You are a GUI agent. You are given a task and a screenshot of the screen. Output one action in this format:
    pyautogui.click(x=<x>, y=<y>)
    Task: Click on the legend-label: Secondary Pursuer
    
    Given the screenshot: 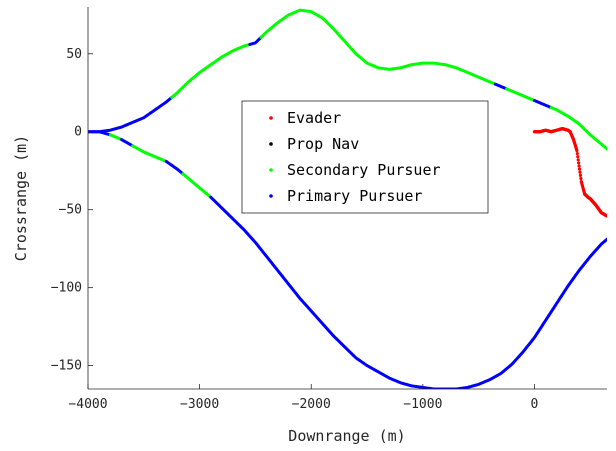 What is the action you would take?
    pyautogui.click(x=364, y=170)
    